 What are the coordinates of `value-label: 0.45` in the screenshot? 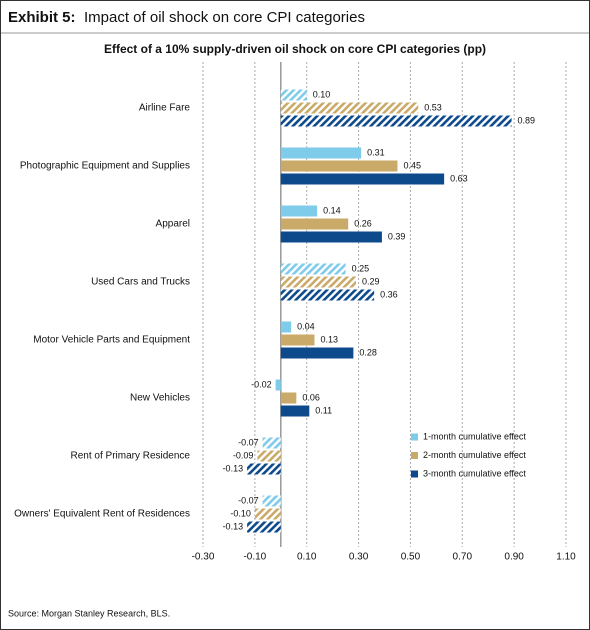 It's located at (412, 165).